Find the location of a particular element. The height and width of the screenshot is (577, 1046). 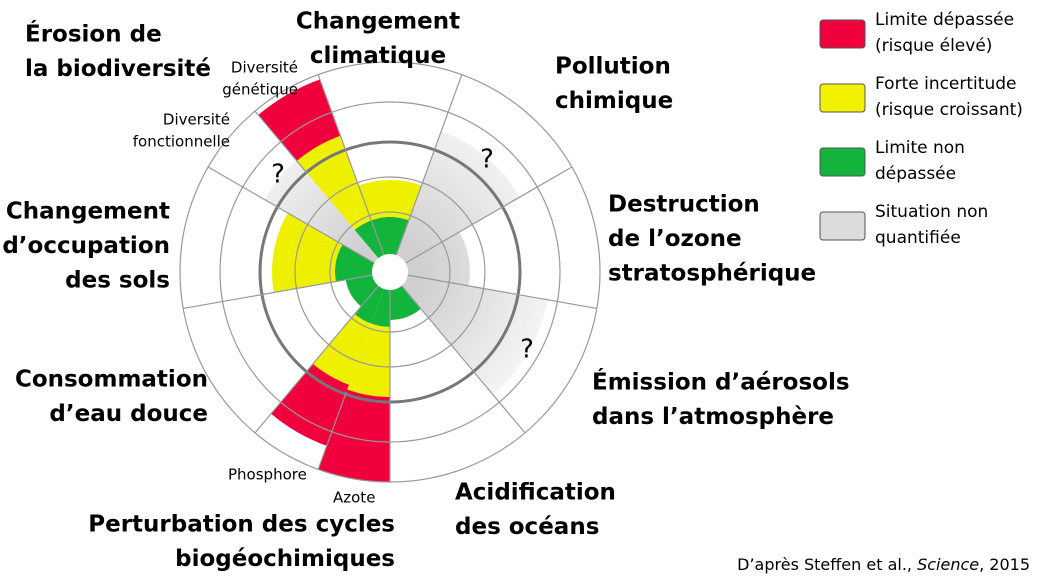

legend-label: (risque croissant) is located at coordinates (949, 110).